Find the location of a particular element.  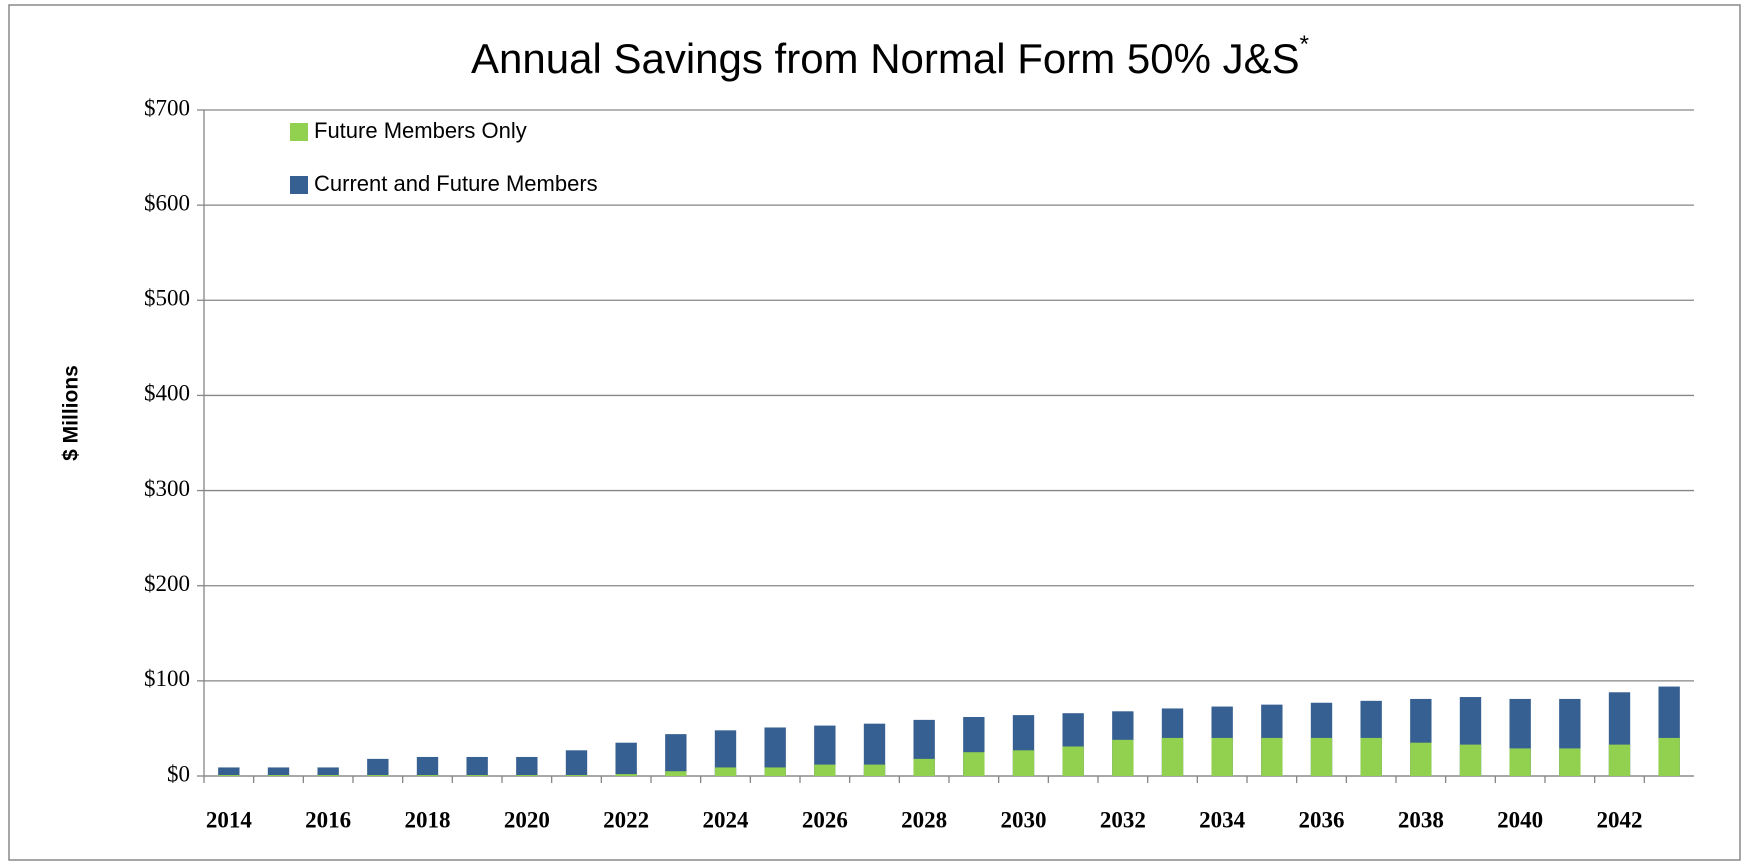

y-tick-label: $400 is located at coordinates (167, 393).